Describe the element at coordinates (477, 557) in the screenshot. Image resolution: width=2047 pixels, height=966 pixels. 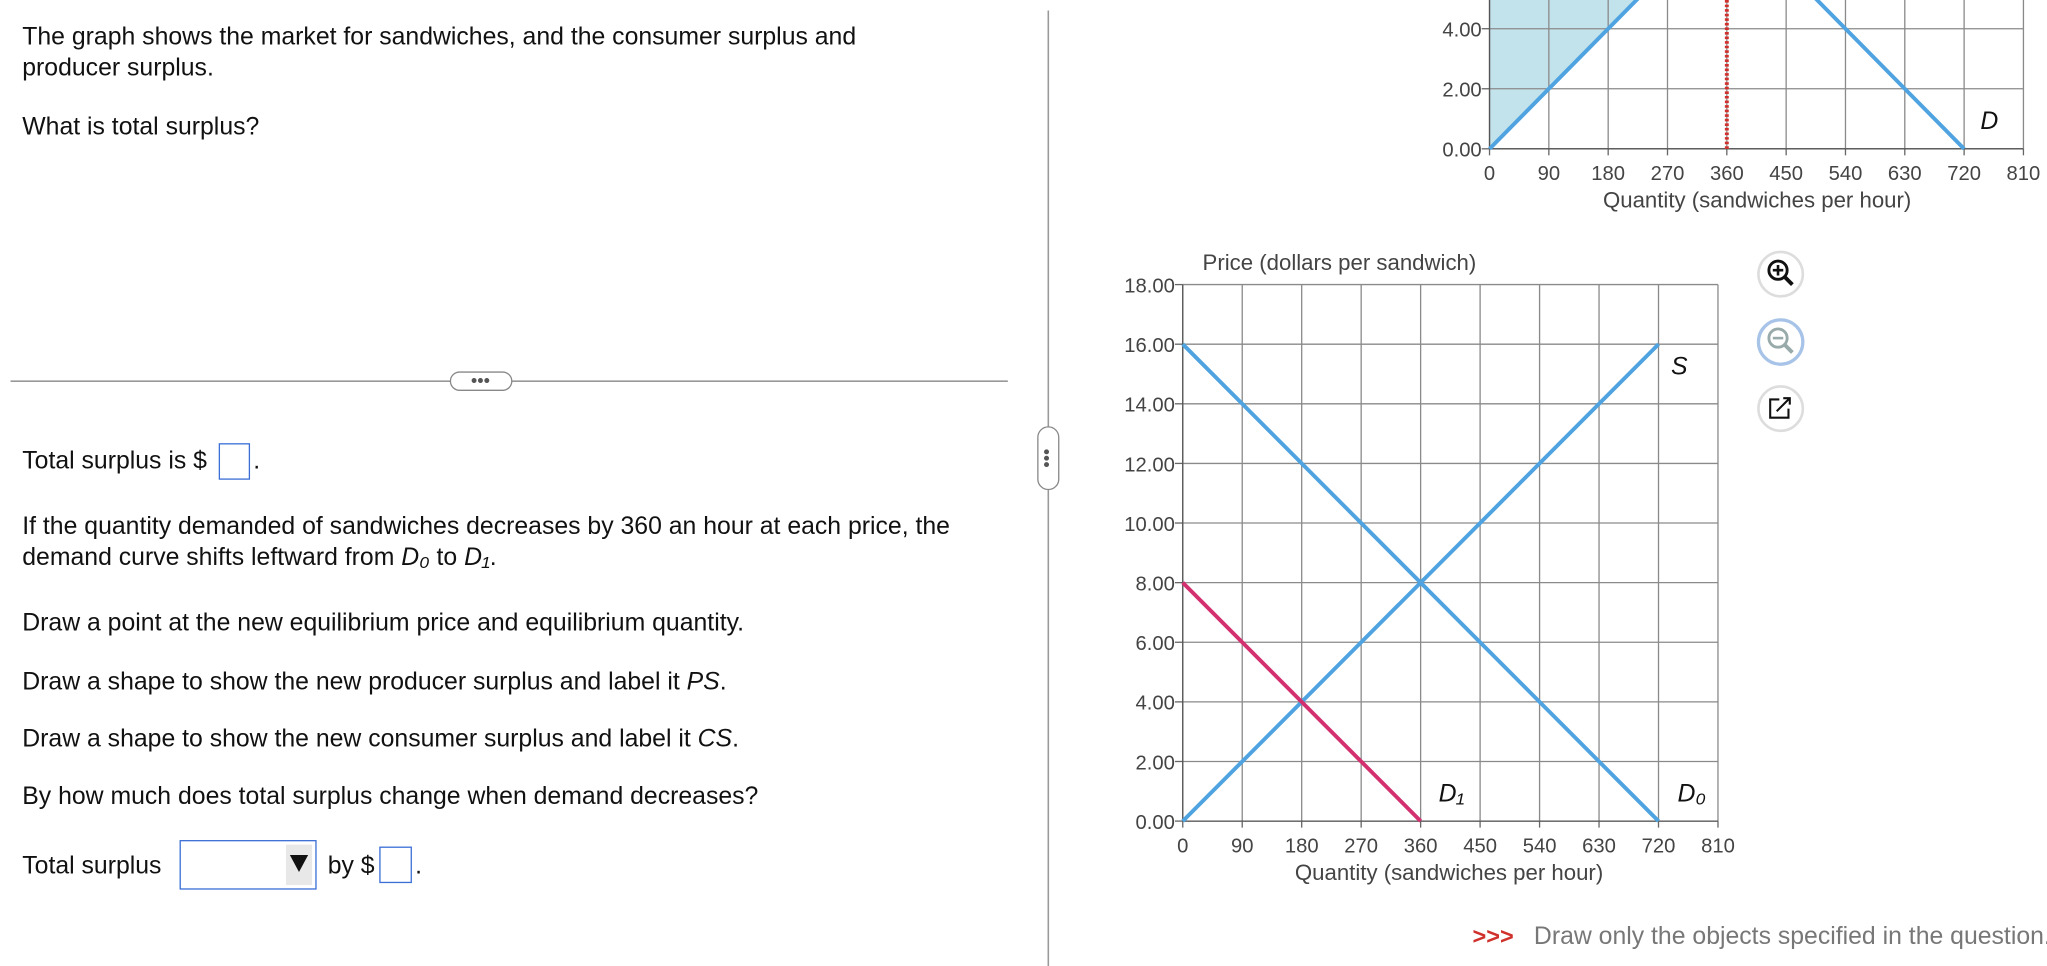
I see `text: D₁` at that location.